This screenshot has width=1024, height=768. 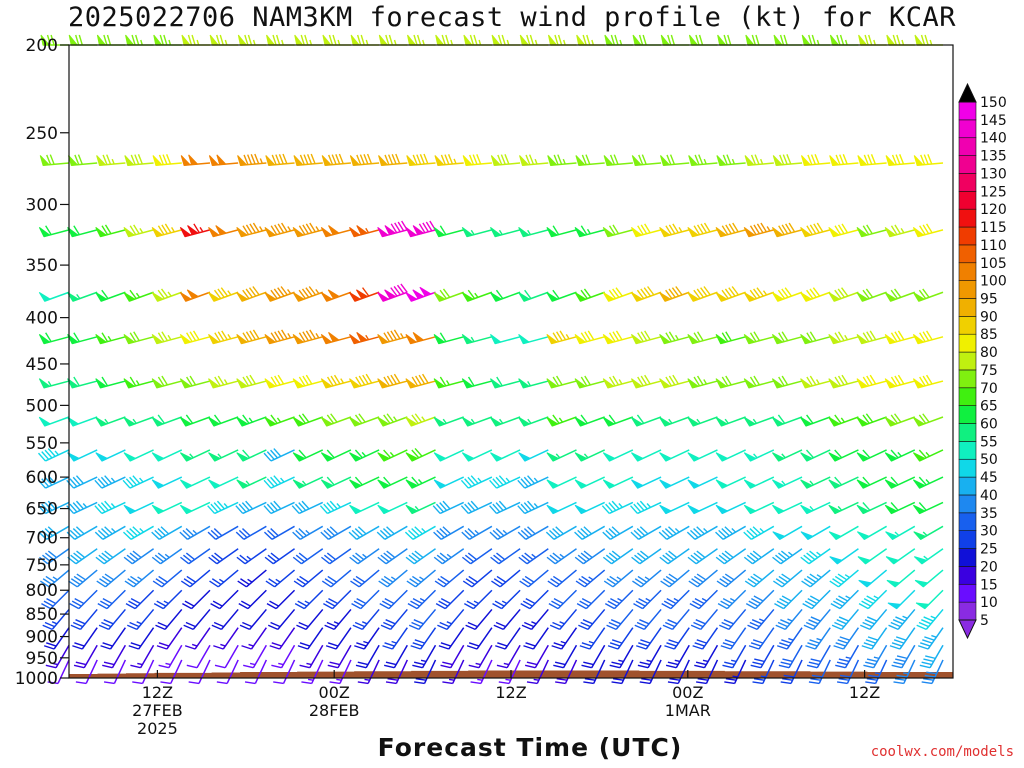 What do you see at coordinates (42, 365) in the screenshot?
I see `y-tick-label: 450` at bounding box center [42, 365].